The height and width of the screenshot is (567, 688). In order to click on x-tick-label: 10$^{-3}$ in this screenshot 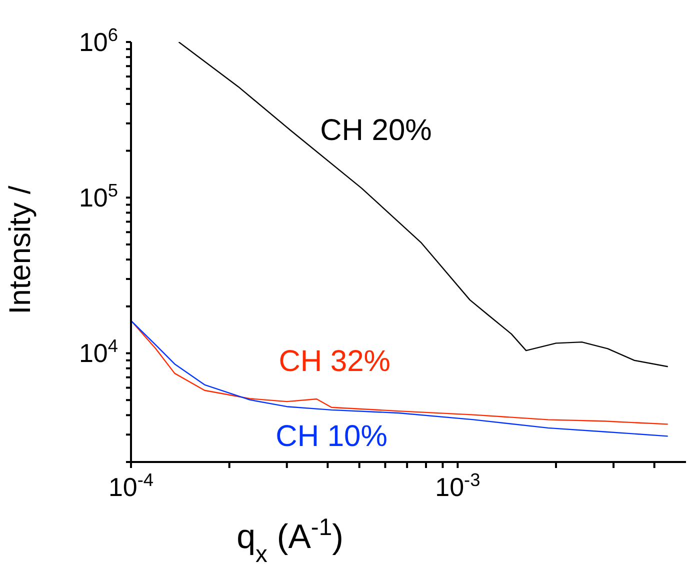, I will do `click(457, 486)`.